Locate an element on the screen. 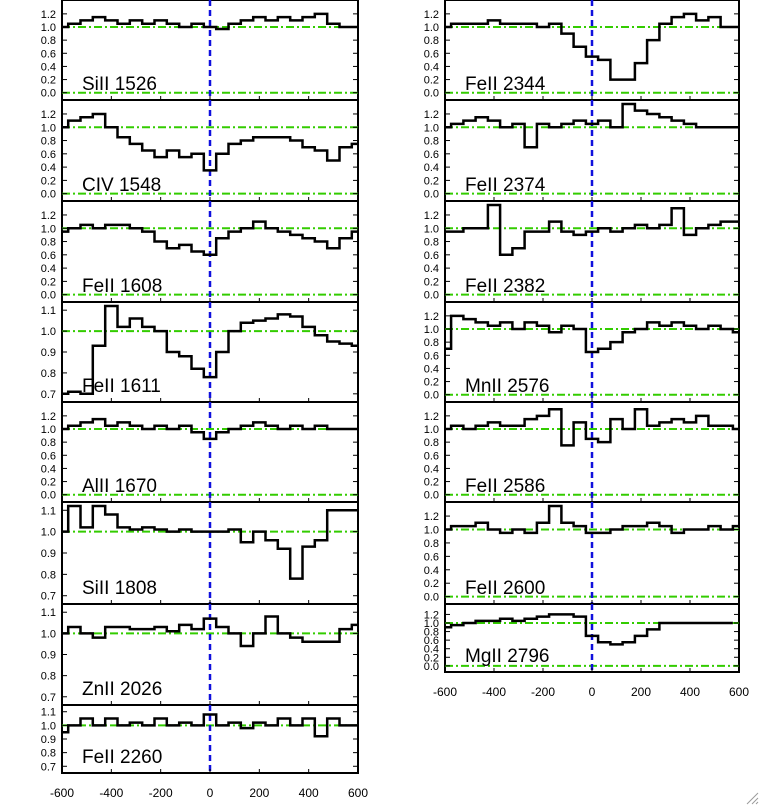  col2-feii-2586-y-tick-label: 0.6 is located at coordinates (431, 456).